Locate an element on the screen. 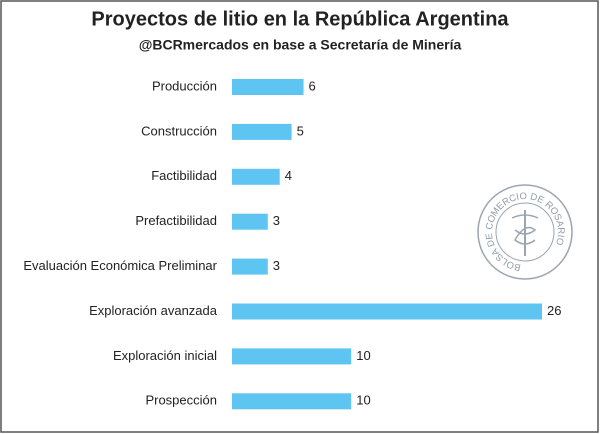 The image size is (600, 434). category-label: Exploración avanzada is located at coordinates (153, 310).